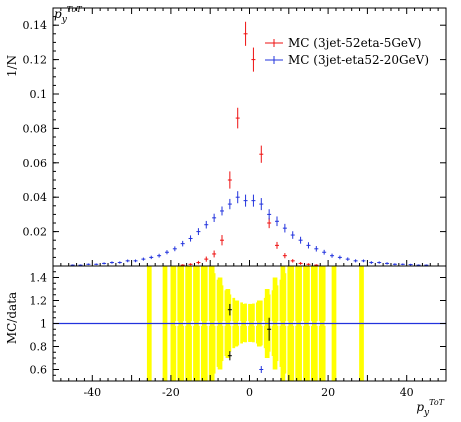 Image resolution: width=461 pixels, height=422 pixels. Describe the element at coordinates (407, 392) in the screenshot. I see `lower-xtick-label-4: 40` at that location.